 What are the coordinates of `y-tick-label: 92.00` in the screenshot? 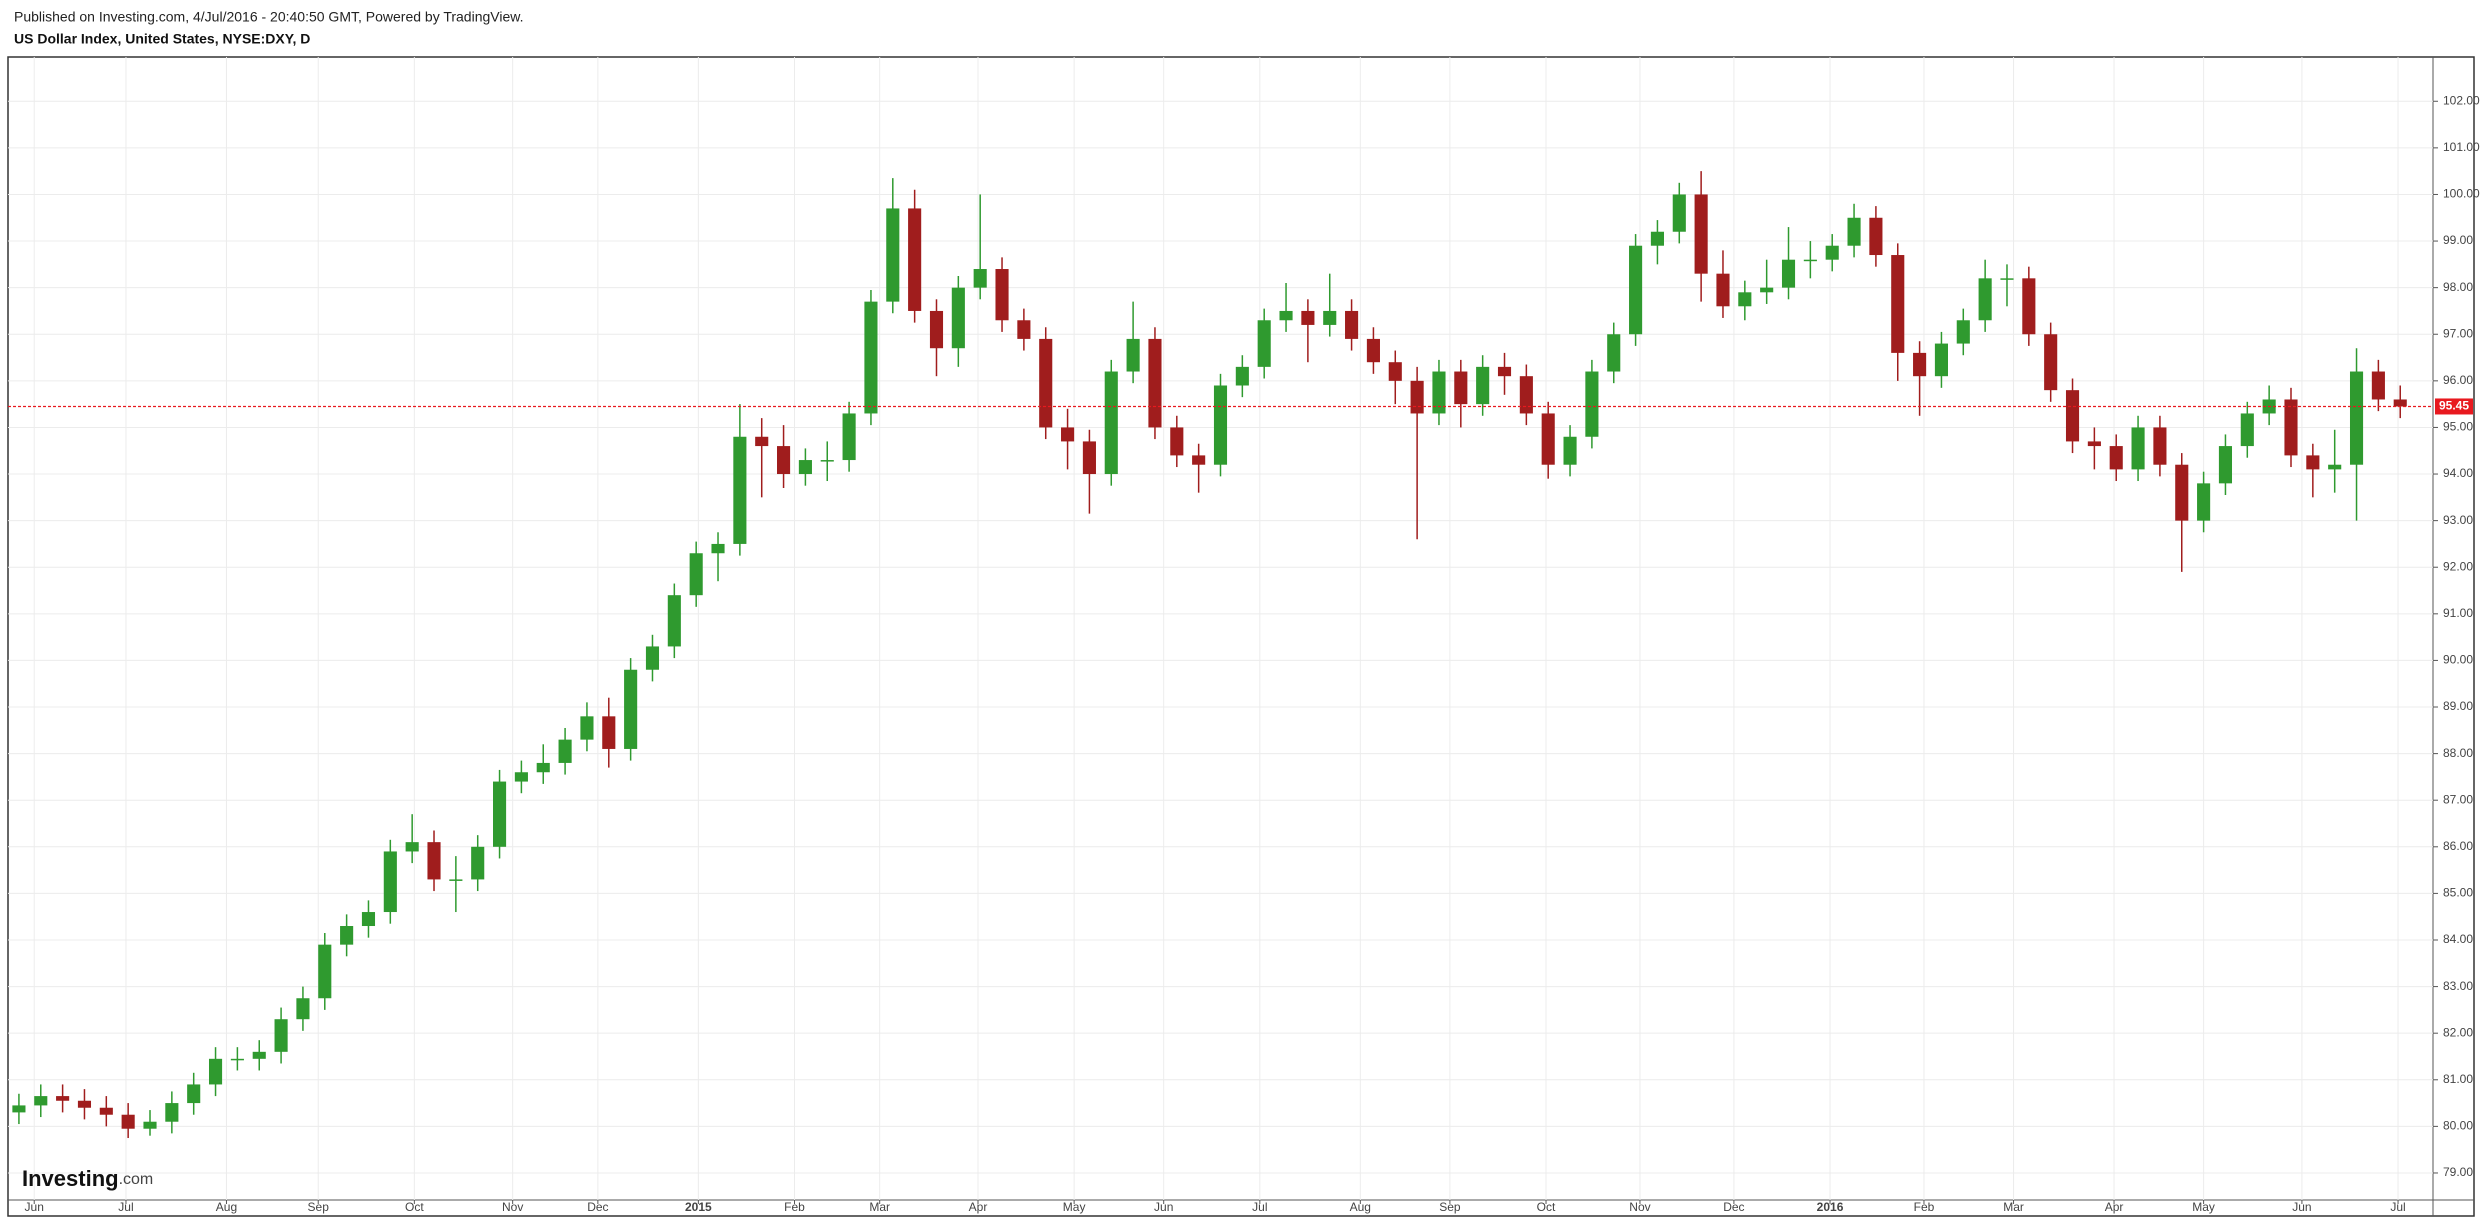 It's located at (2458, 566).